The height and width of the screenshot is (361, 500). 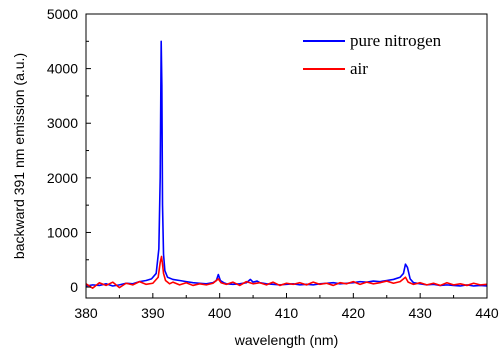 What do you see at coordinates (287, 313) in the screenshot?
I see `x-tick-label: 410` at bounding box center [287, 313].